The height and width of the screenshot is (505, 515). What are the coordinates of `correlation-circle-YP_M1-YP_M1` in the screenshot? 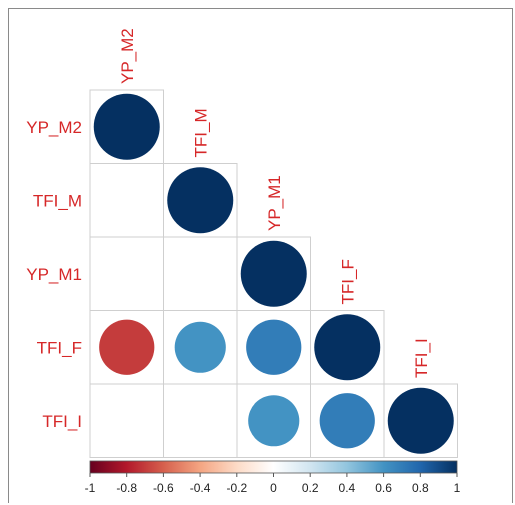 It's located at (273, 273).